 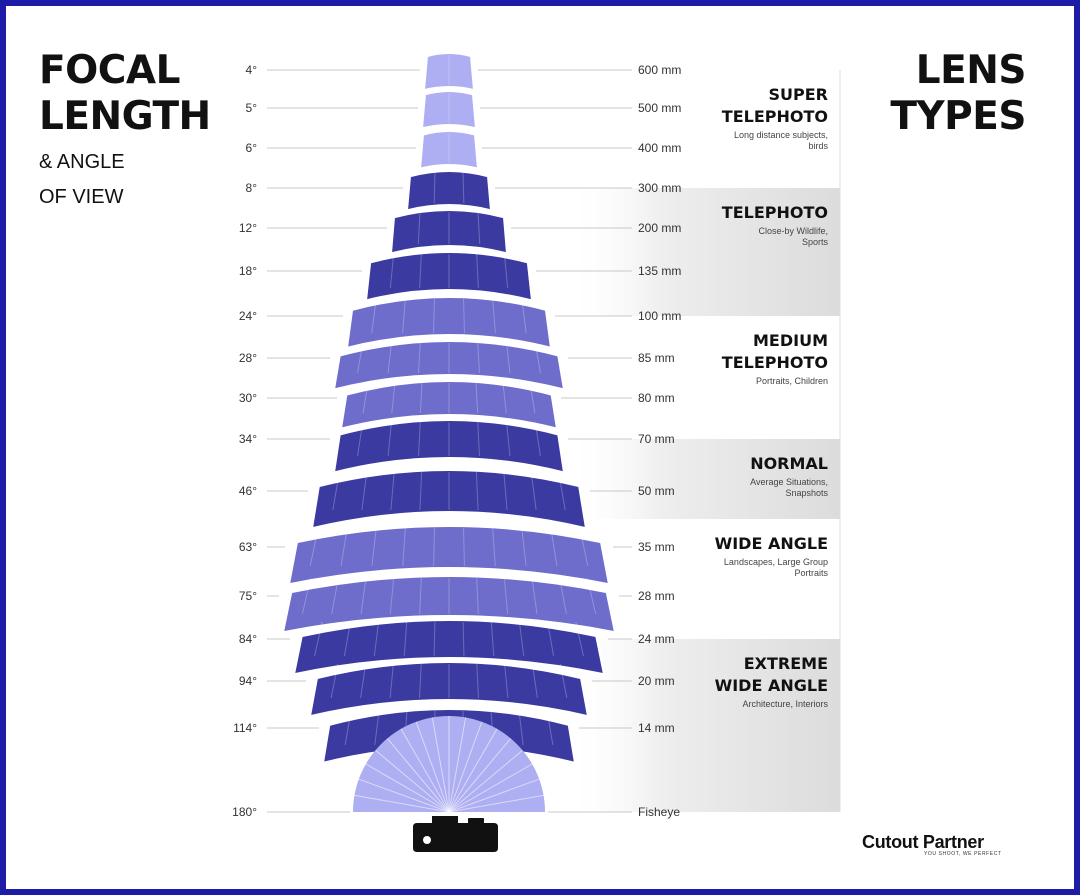 What do you see at coordinates (244, 812) in the screenshot?
I see `angle-label: 180°` at bounding box center [244, 812].